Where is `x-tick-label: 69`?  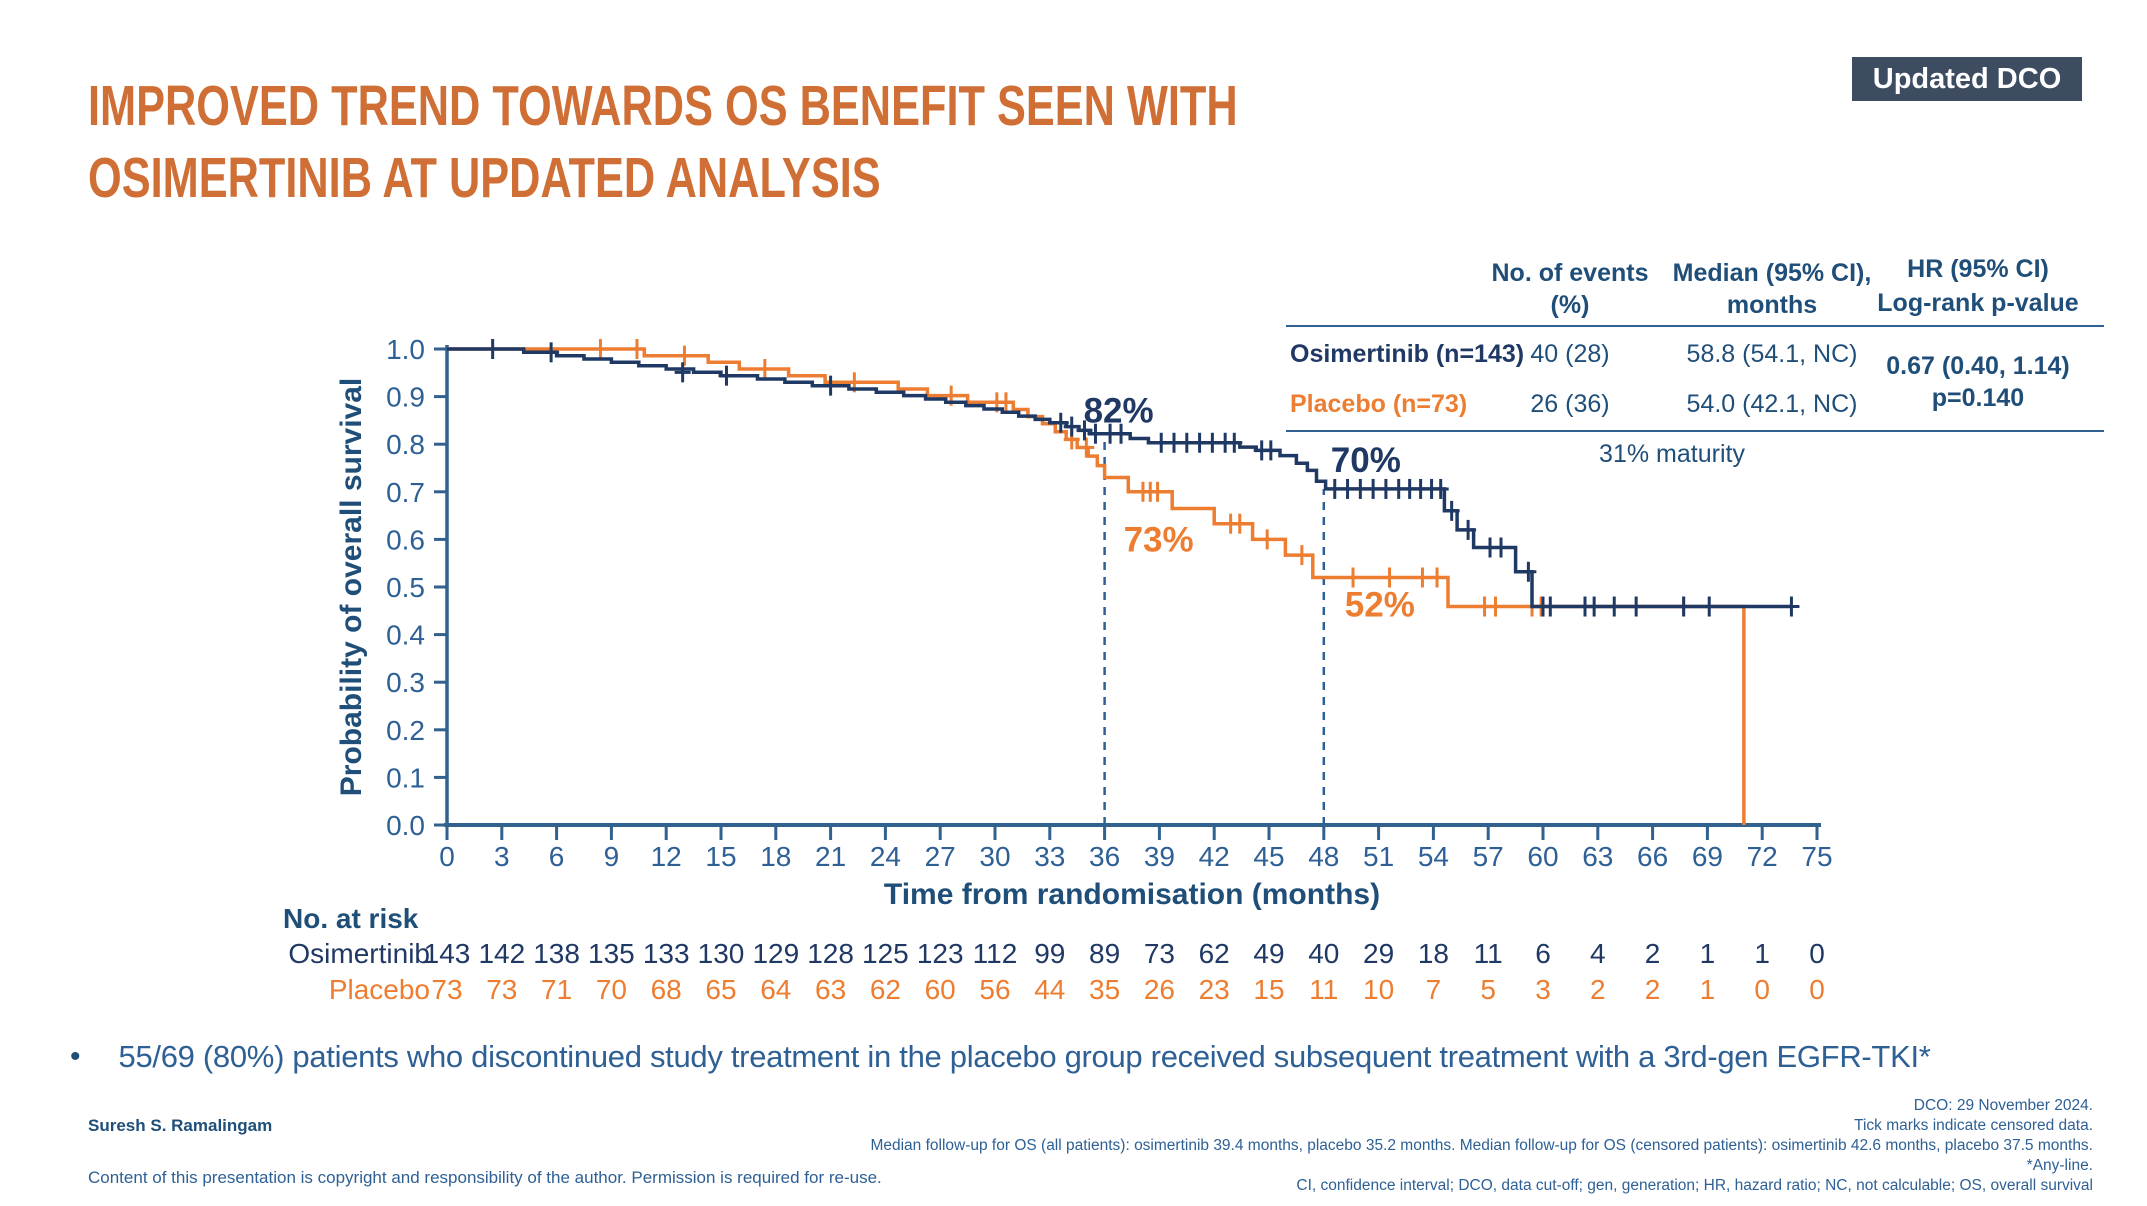
x-tick-label: 69 is located at coordinates (1707, 856).